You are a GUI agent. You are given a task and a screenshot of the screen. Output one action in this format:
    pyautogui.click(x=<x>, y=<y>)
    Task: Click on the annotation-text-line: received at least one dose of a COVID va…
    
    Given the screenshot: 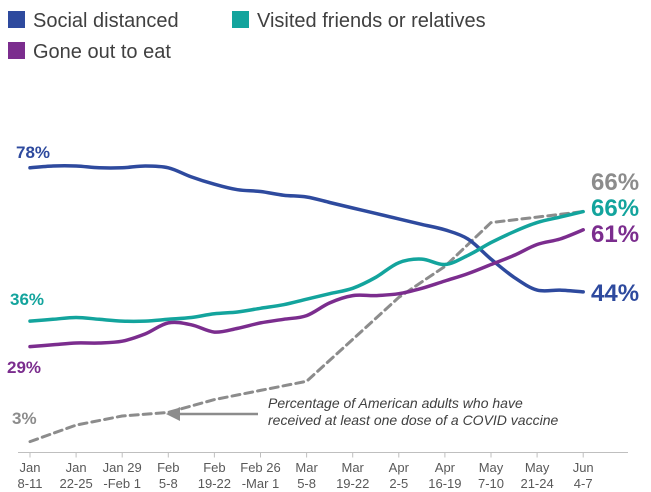 What is the action you would take?
    pyautogui.click(x=413, y=420)
    